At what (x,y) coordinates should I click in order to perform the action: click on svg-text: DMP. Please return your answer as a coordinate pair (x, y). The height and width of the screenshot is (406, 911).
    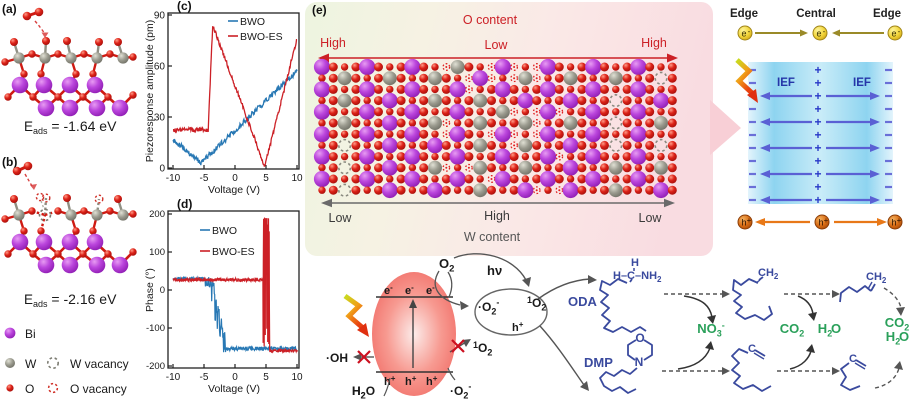
    Looking at the image, I should click on (598, 362).